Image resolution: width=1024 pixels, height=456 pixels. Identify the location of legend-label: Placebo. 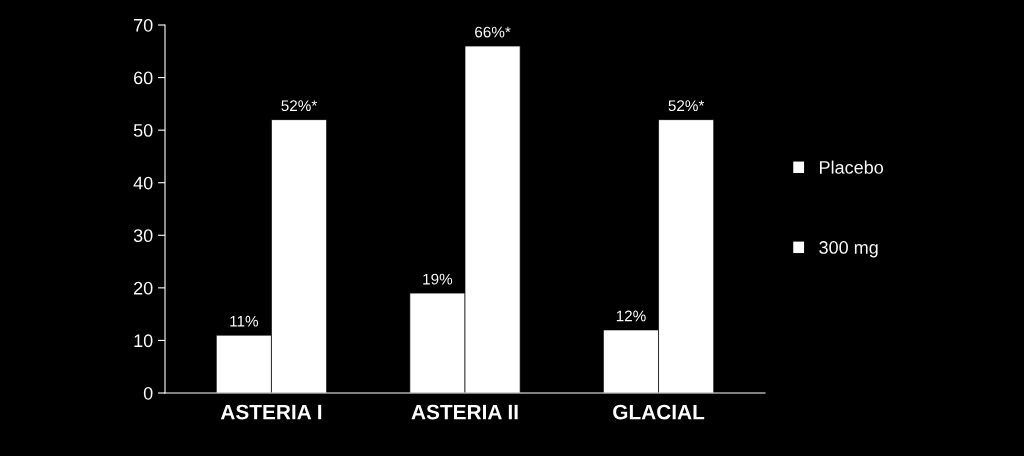
(852, 167).